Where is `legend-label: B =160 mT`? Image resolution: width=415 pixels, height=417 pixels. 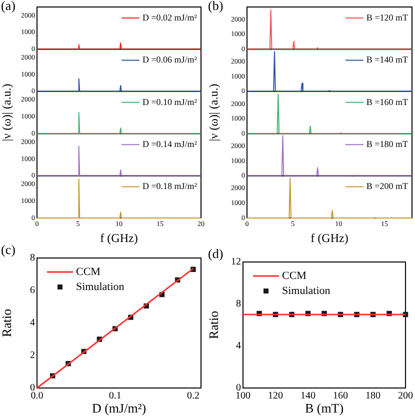 legend-label: B =160 mT is located at coordinates (387, 101).